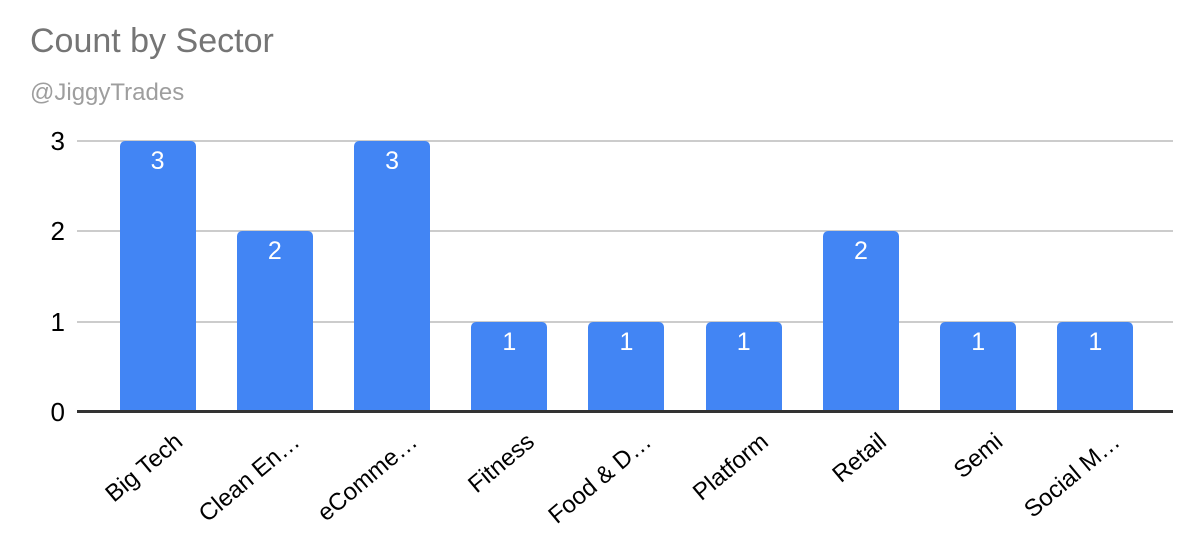 This screenshot has width=1200, height=552. I want to click on x-axis-line, so click(625, 411).